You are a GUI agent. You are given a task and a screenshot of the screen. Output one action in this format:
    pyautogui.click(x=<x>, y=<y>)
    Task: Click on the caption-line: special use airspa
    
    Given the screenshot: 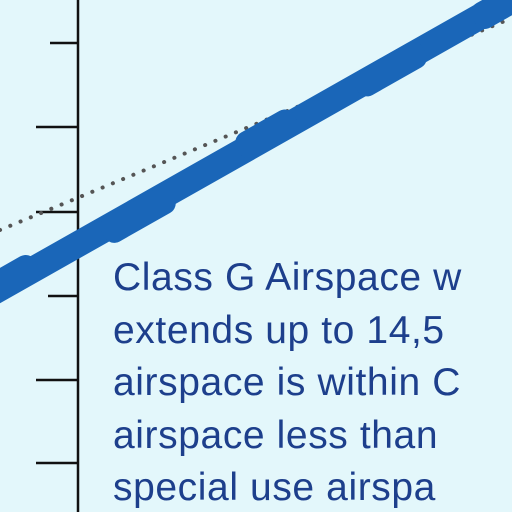 What is the action you would take?
    pyautogui.click(x=274, y=487)
    